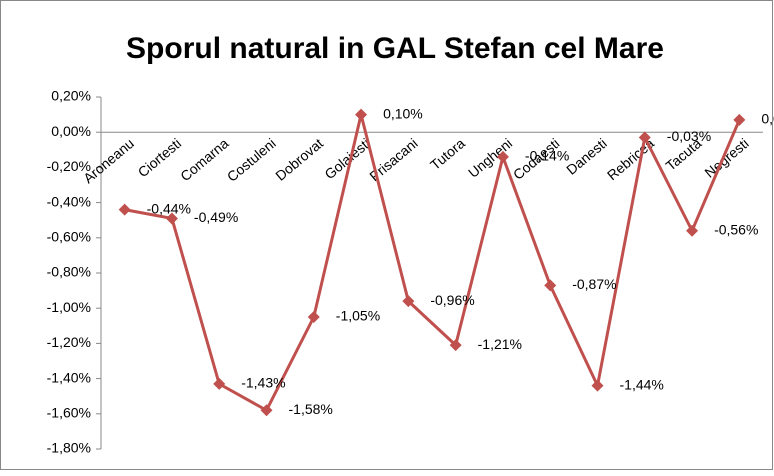 This screenshot has height=476, width=774. I want to click on y-tick-label: 0,20%, so click(71, 96).